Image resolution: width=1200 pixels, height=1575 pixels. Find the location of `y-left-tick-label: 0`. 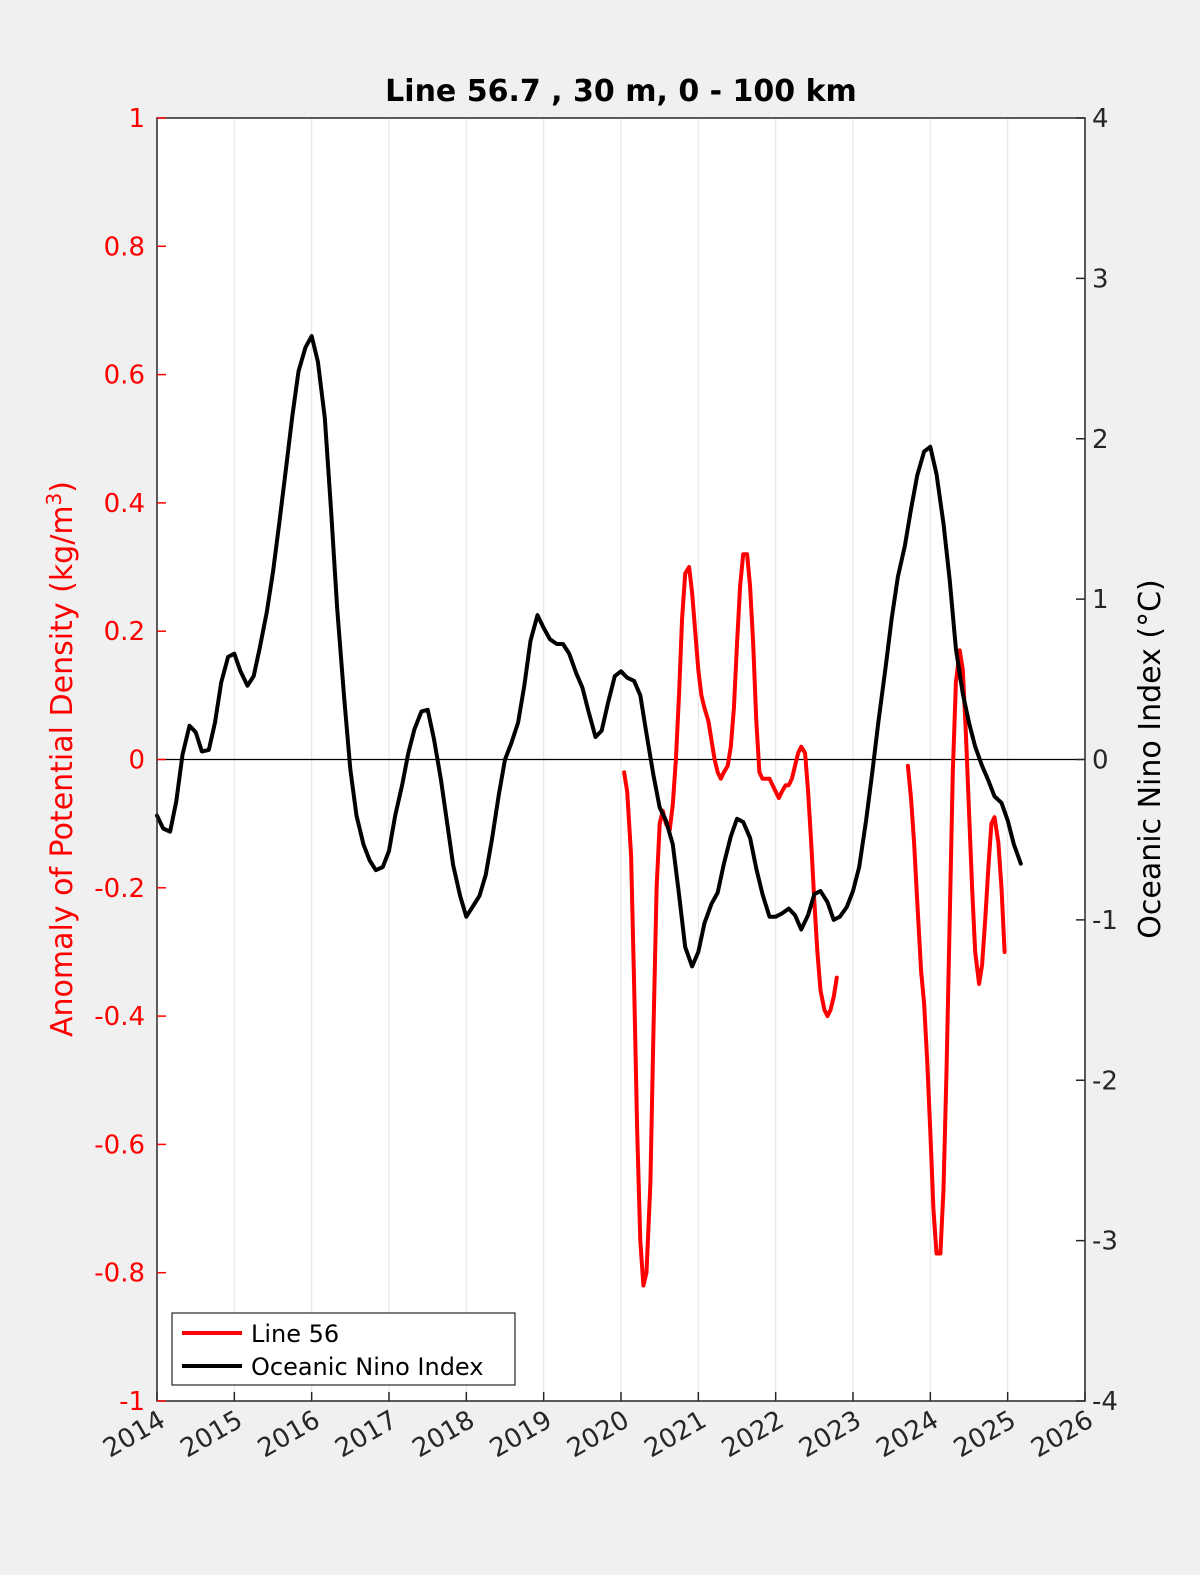

y-left-tick-label: 0 is located at coordinates (136, 761).